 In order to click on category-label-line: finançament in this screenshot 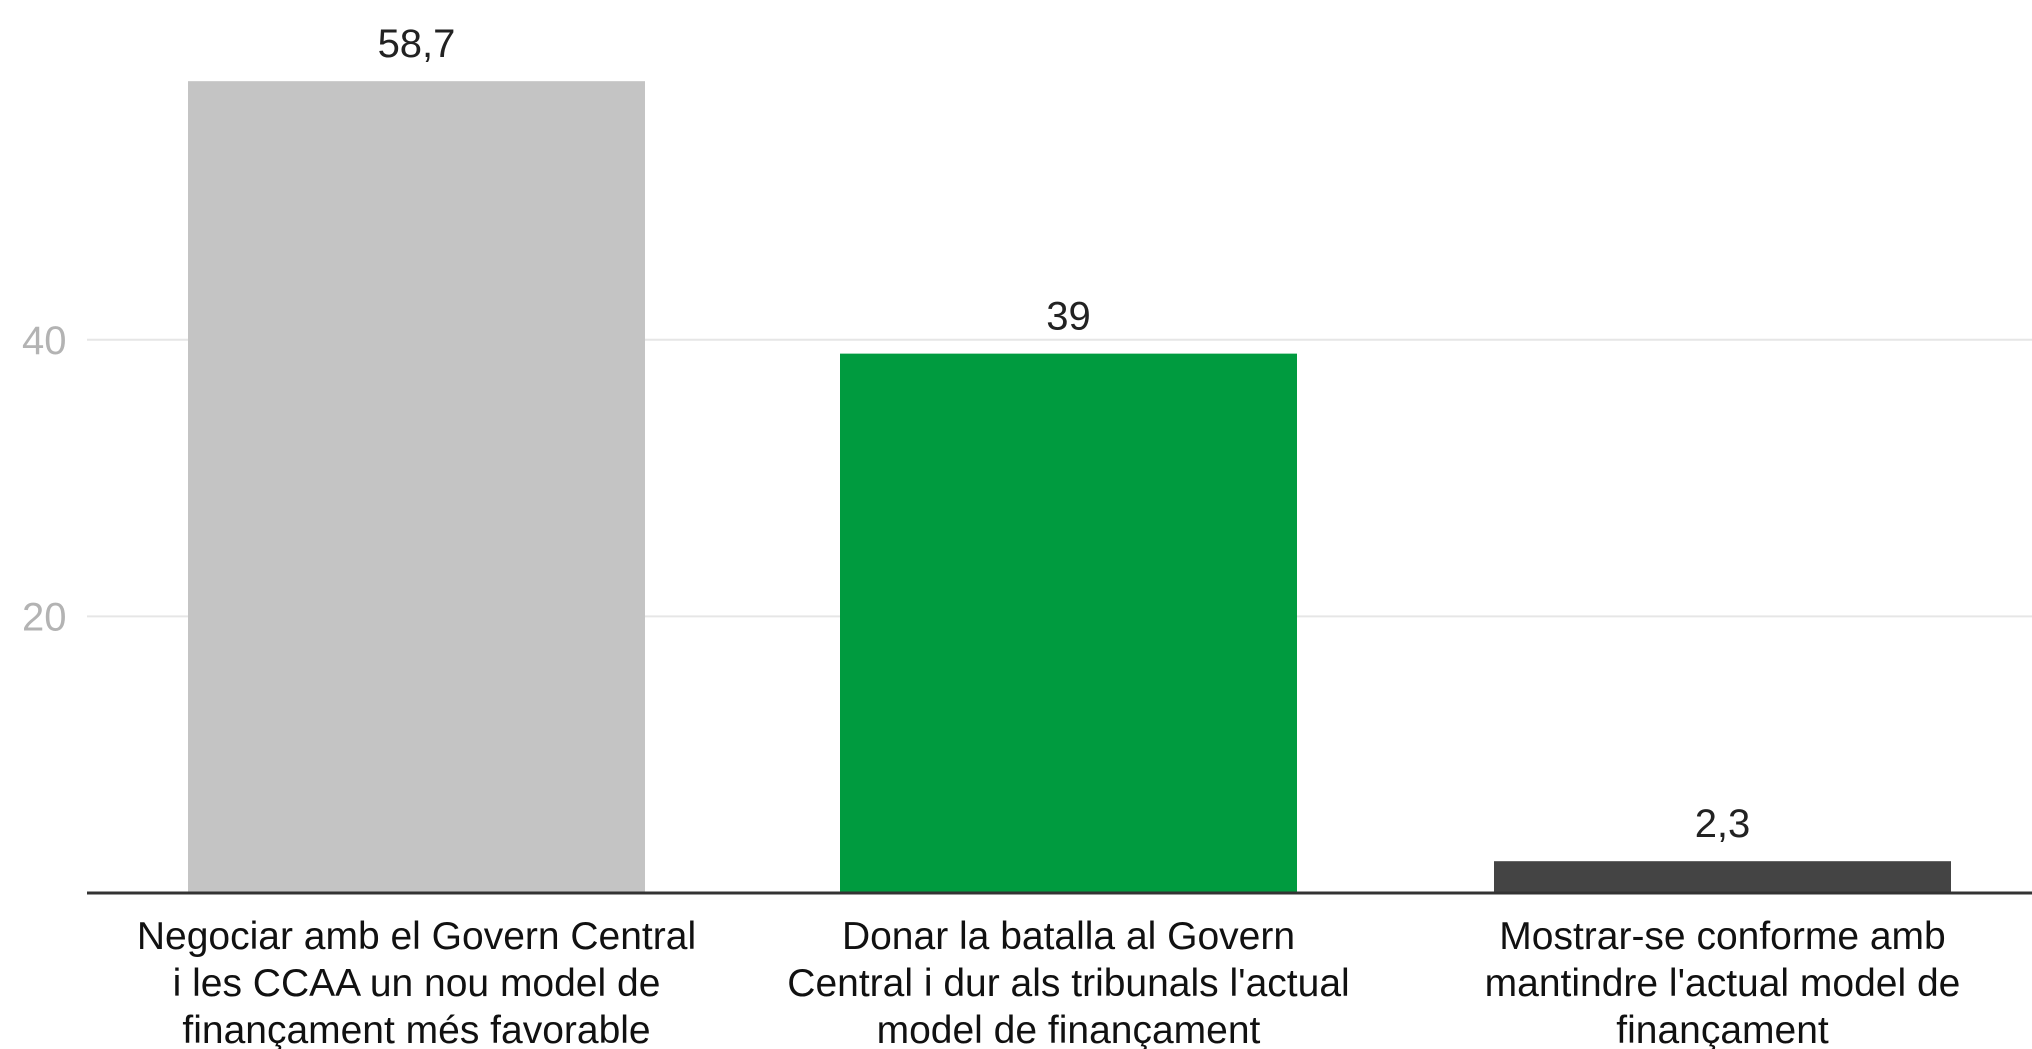, I will do `click(1722, 1029)`.